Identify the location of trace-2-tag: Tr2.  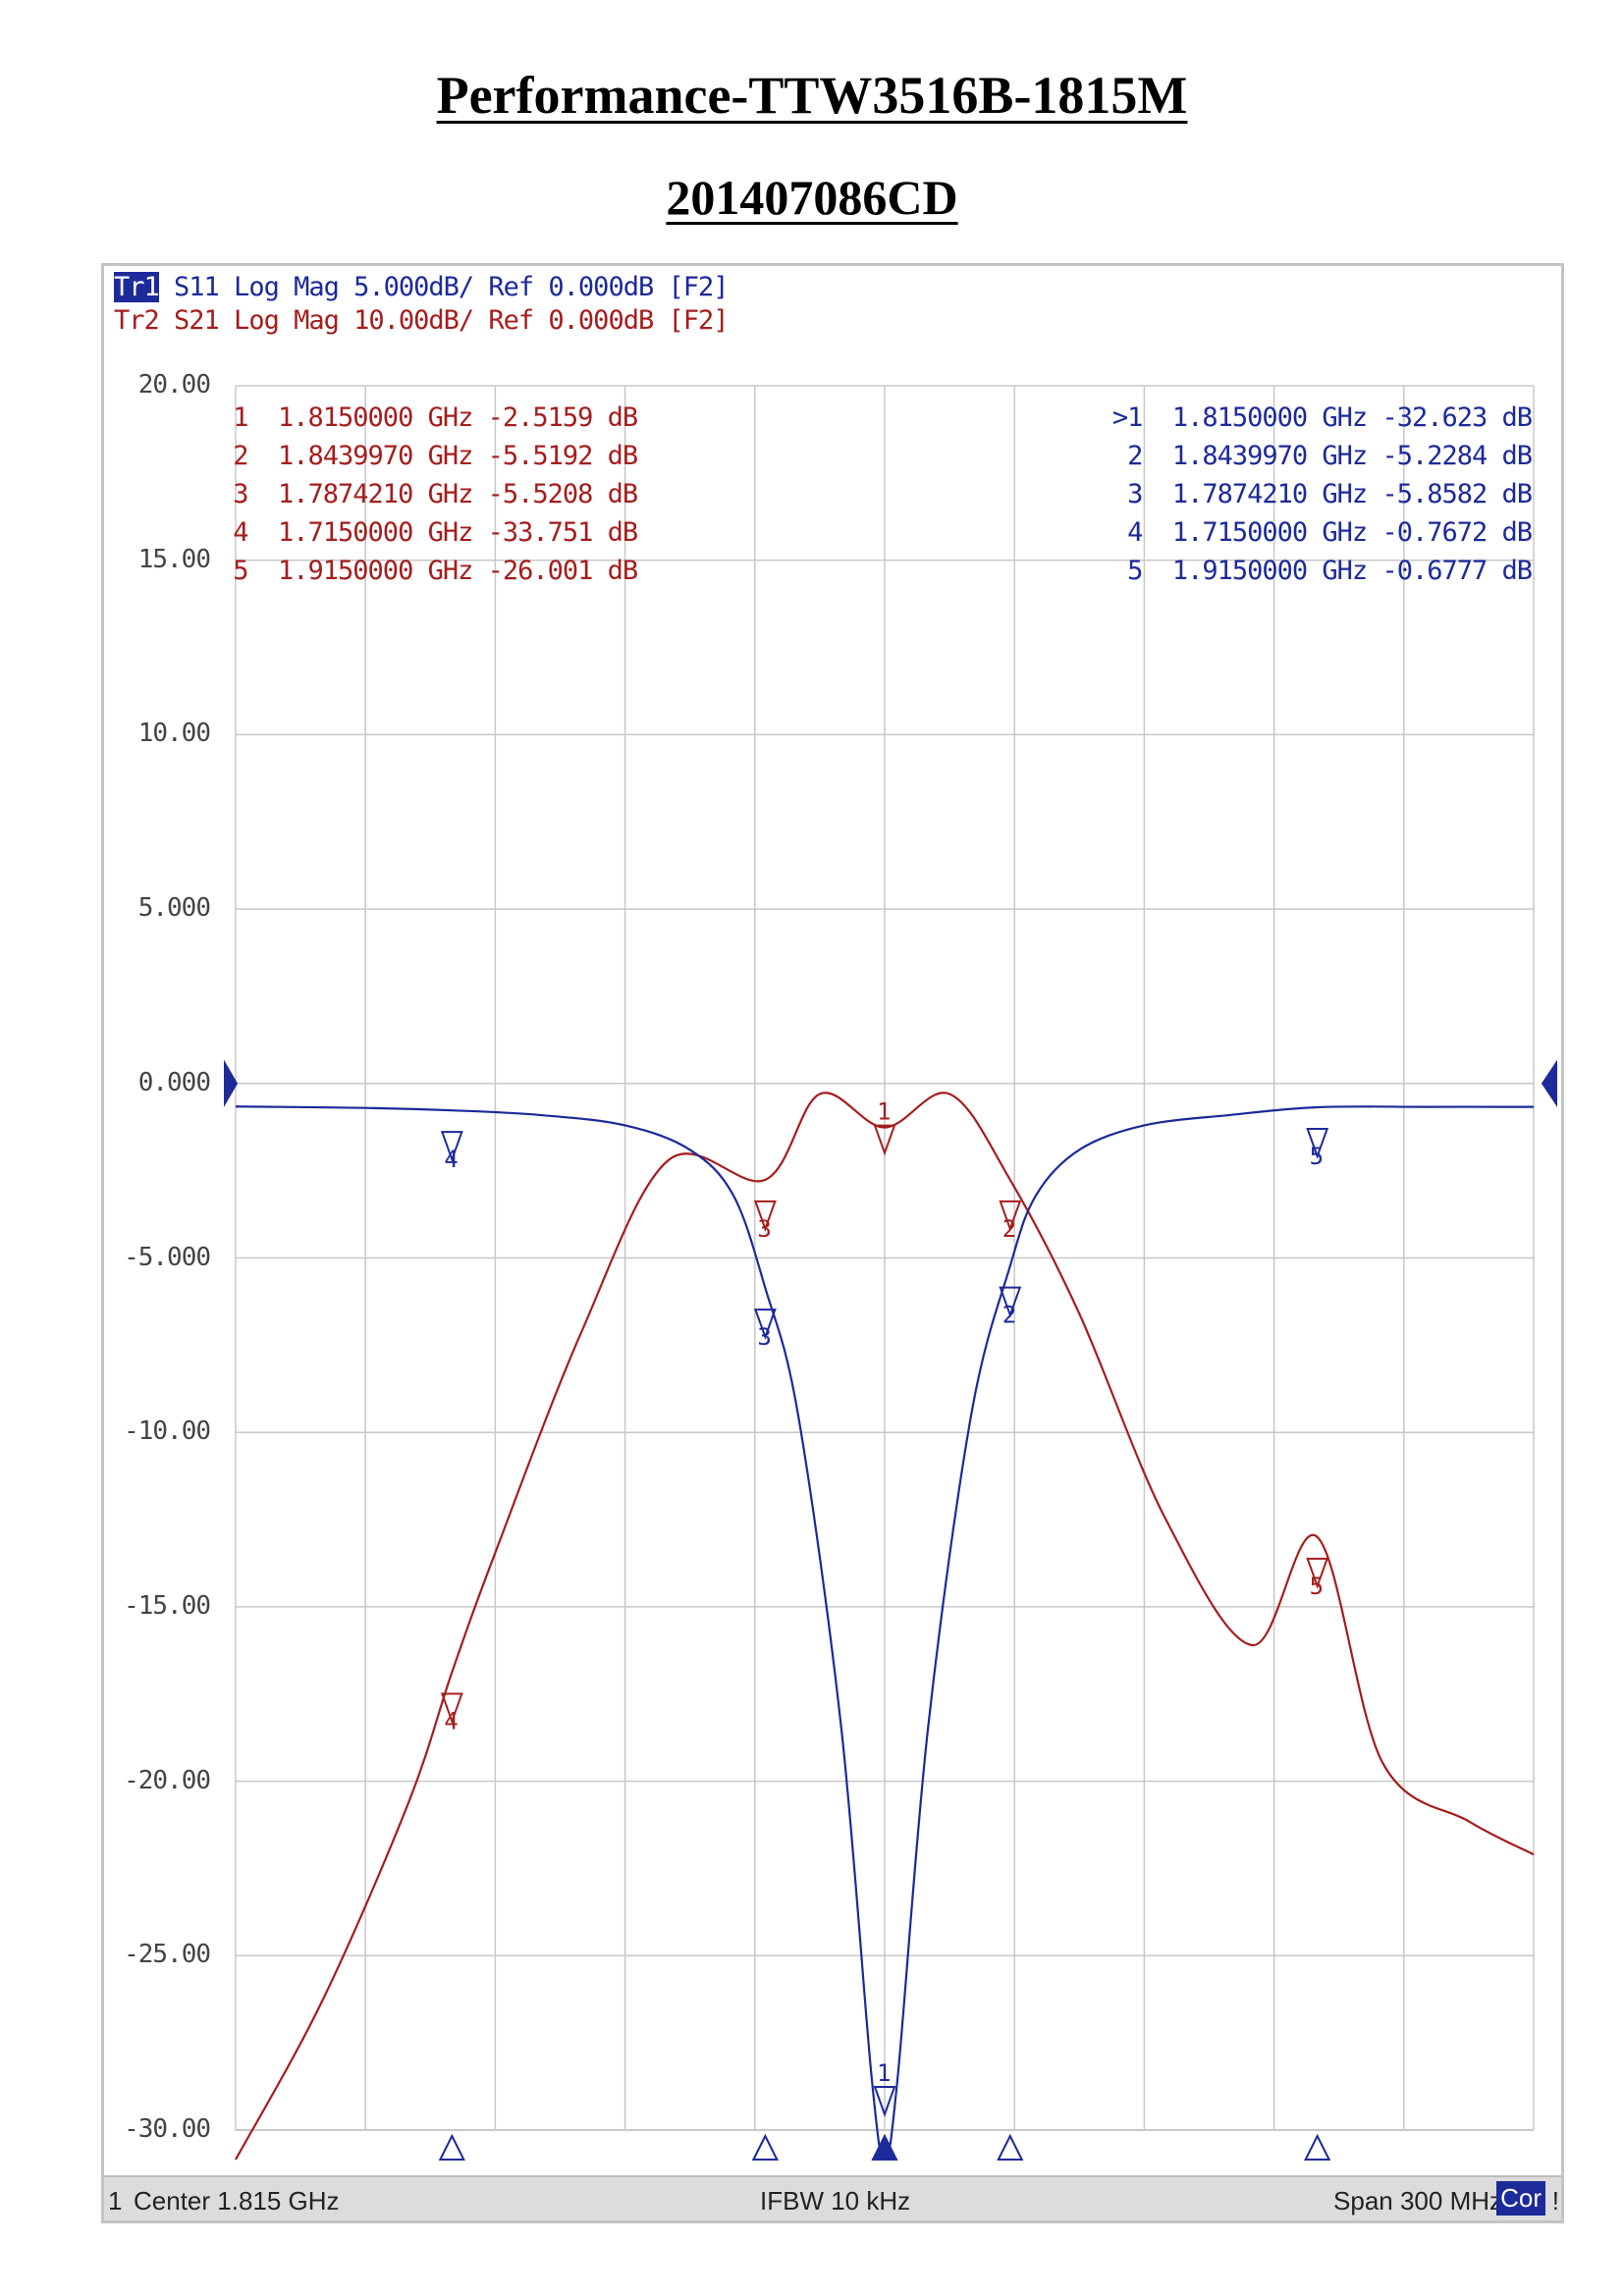
(137, 320).